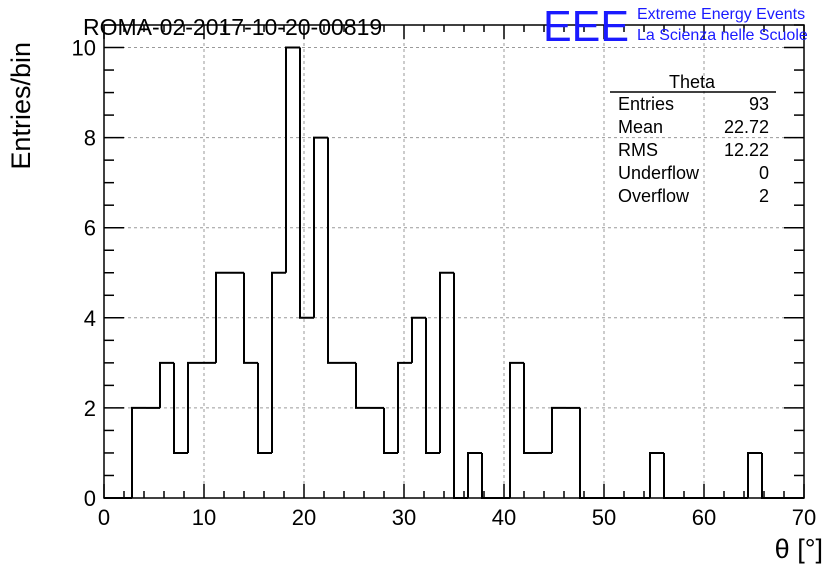  Describe the element at coordinates (404, 517) in the screenshot. I see `x-tick-label: 30` at that location.